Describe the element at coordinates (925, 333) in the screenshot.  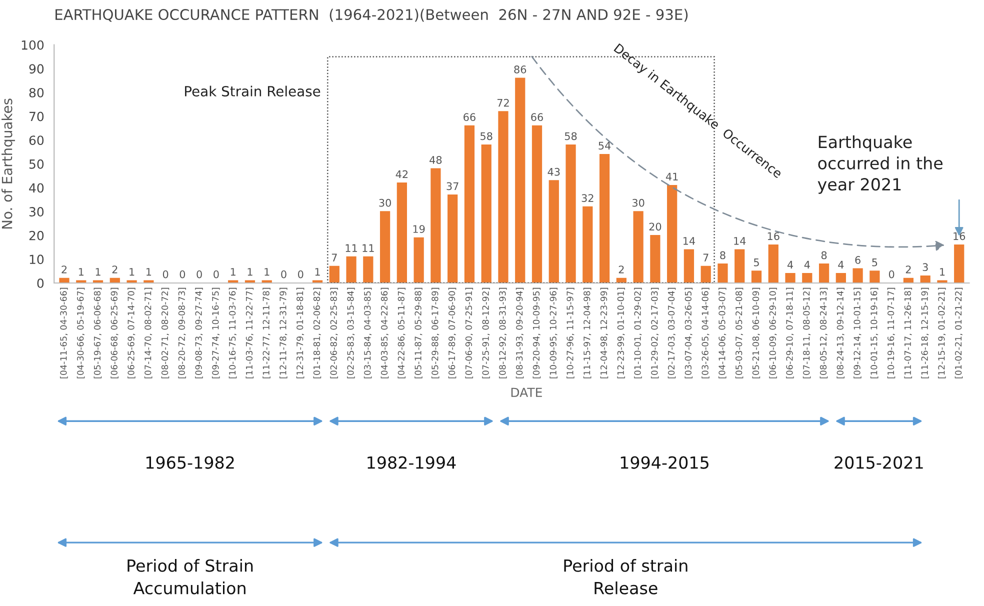
I see `x-tick-label: [11-26-18, 12-15-19]` at that location.